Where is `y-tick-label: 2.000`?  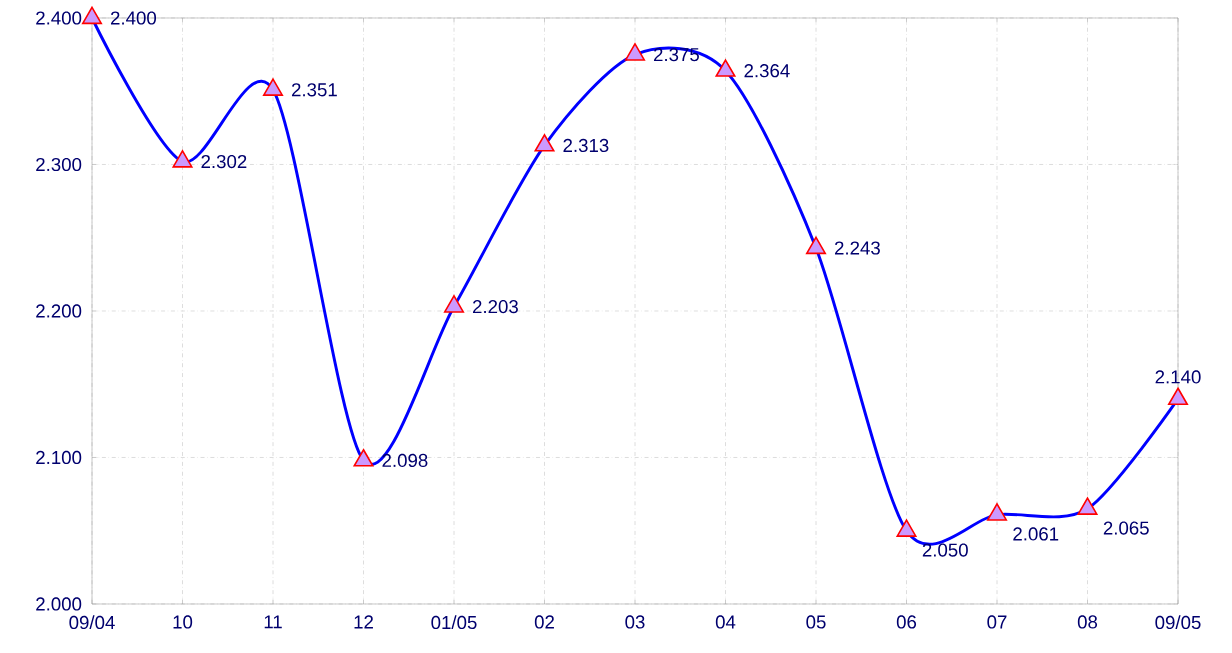
y-tick-label: 2.000 is located at coordinates (59, 604).